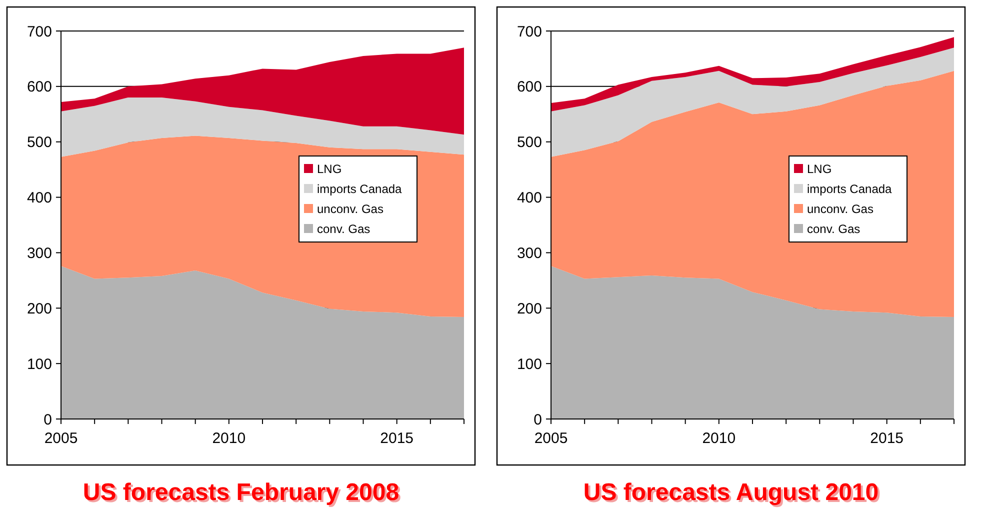 This screenshot has height=513, width=985. What do you see at coordinates (241, 492) in the screenshot?
I see `text: US forecasts February 2008` at bounding box center [241, 492].